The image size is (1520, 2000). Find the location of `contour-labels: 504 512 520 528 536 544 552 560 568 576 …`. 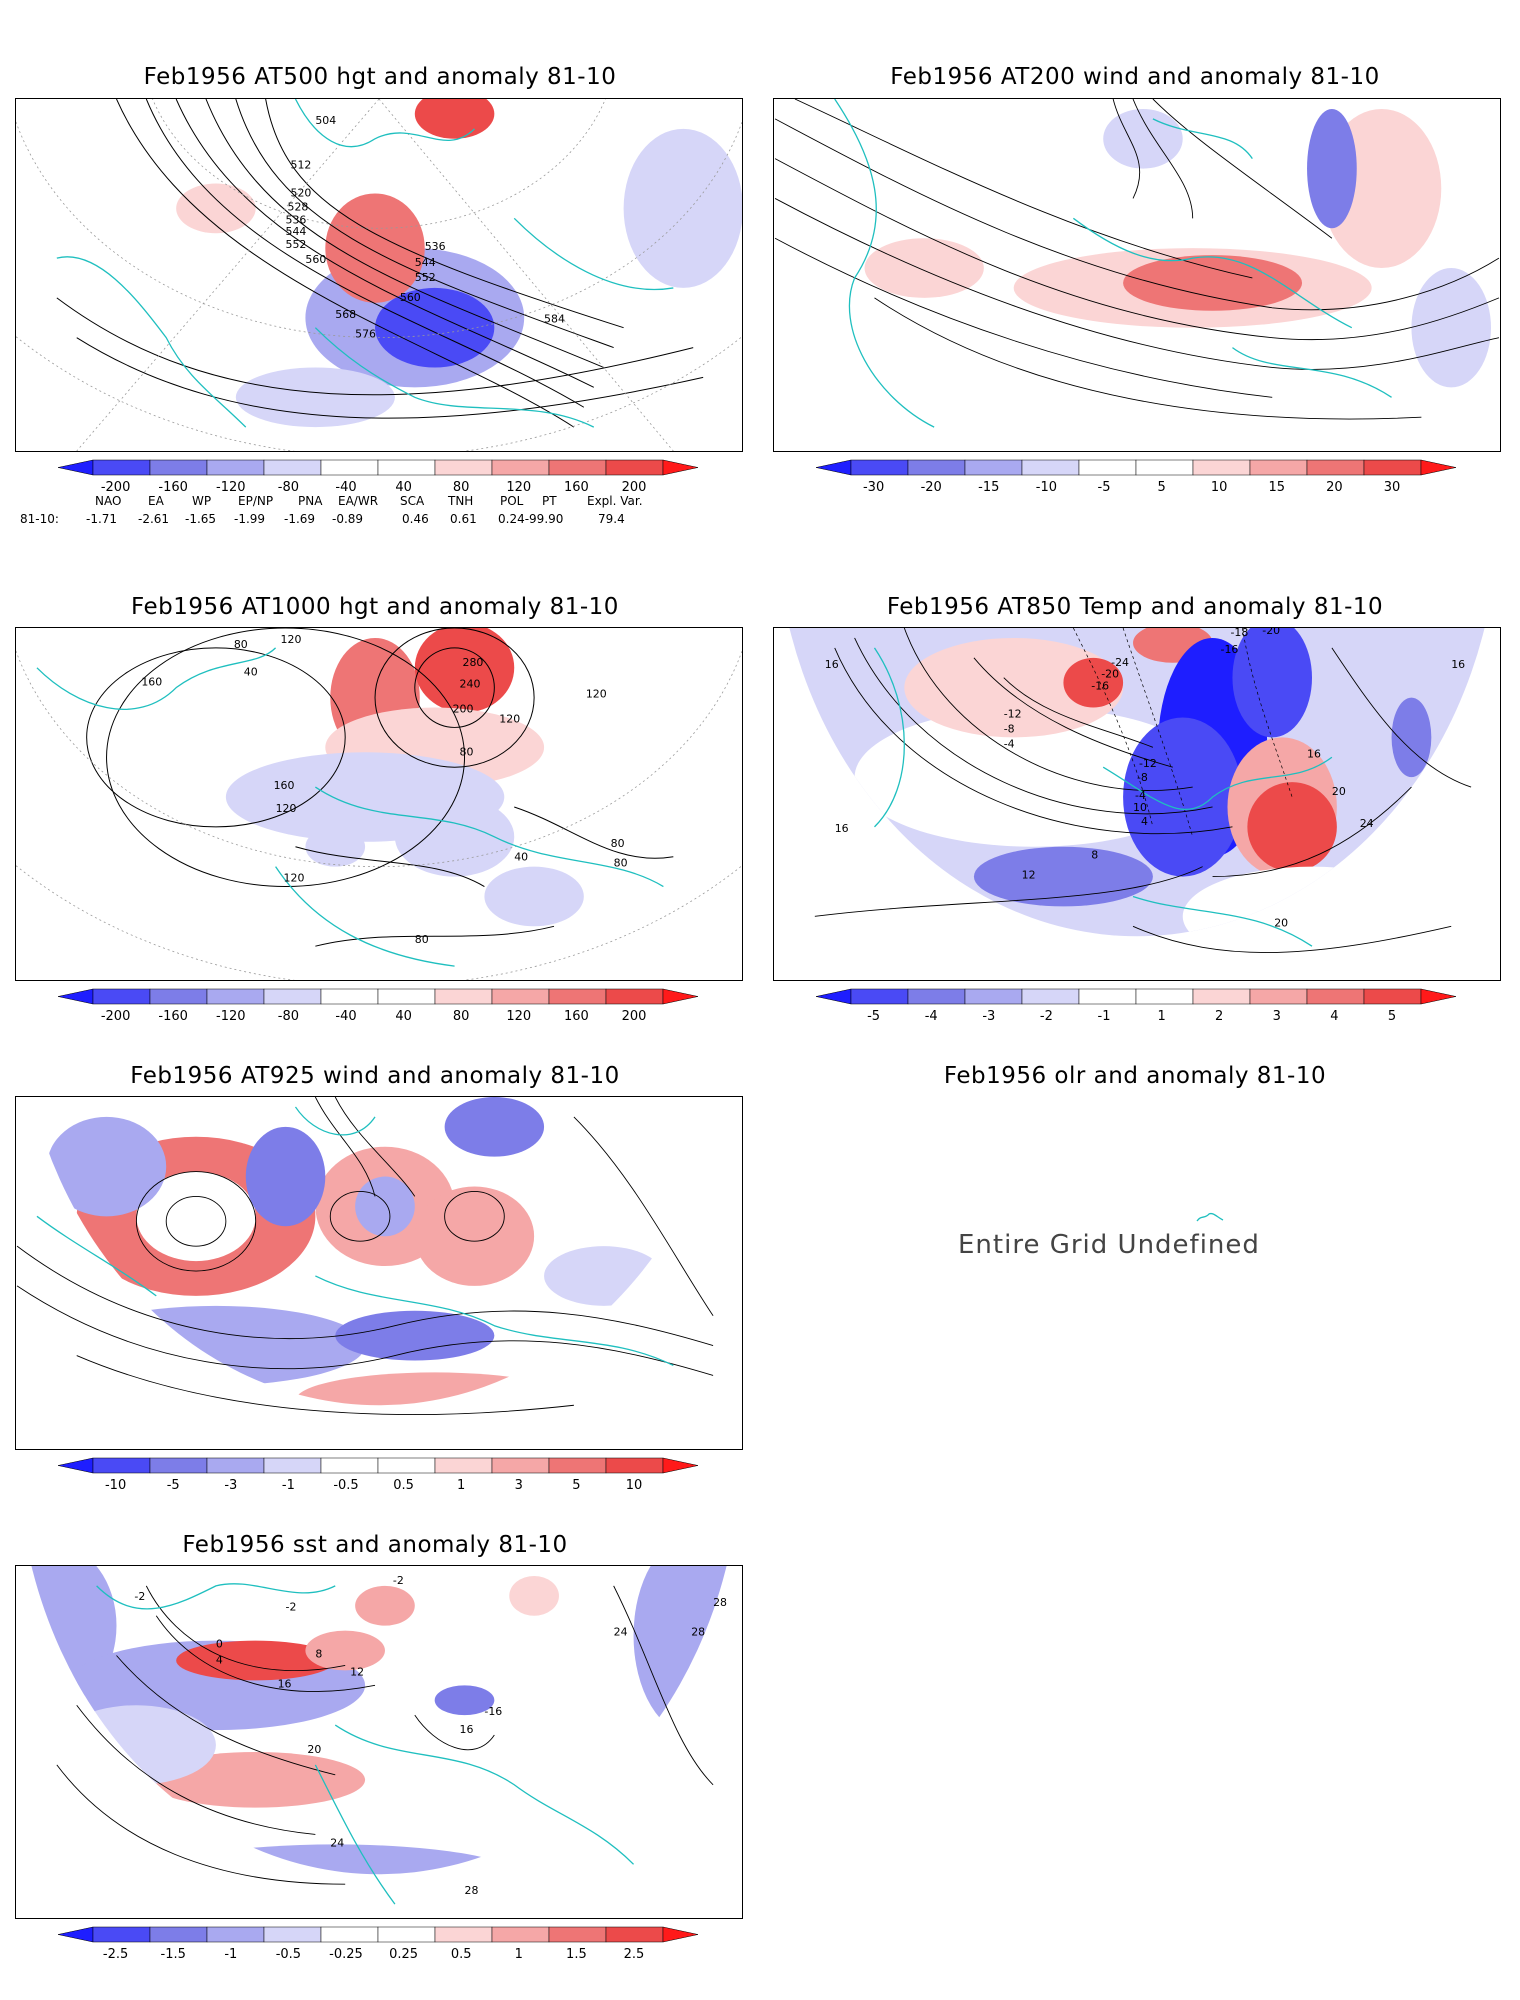

contour-labels: 504 512 520 528 536 544 552 560 568 576 … is located at coordinates (425, 227).